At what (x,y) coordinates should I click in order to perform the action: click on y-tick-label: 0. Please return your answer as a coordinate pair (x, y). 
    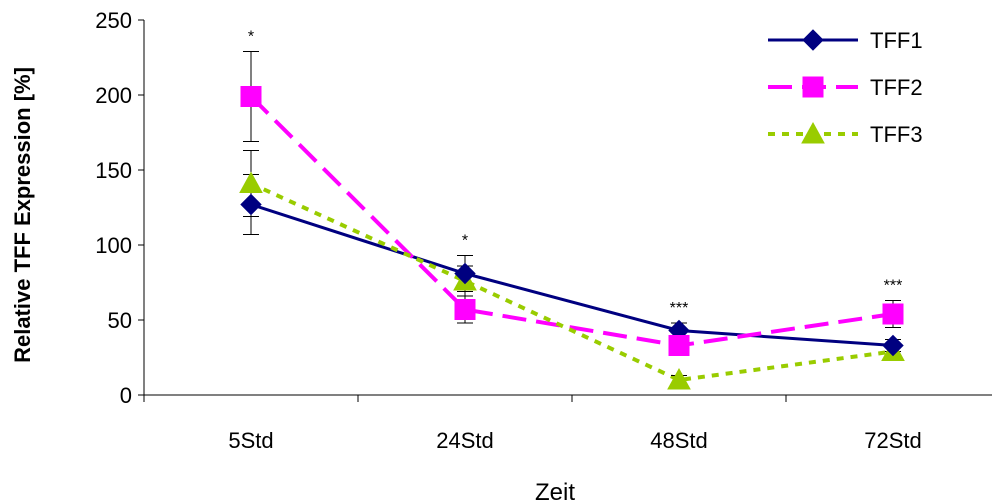
    Looking at the image, I should click on (126, 395).